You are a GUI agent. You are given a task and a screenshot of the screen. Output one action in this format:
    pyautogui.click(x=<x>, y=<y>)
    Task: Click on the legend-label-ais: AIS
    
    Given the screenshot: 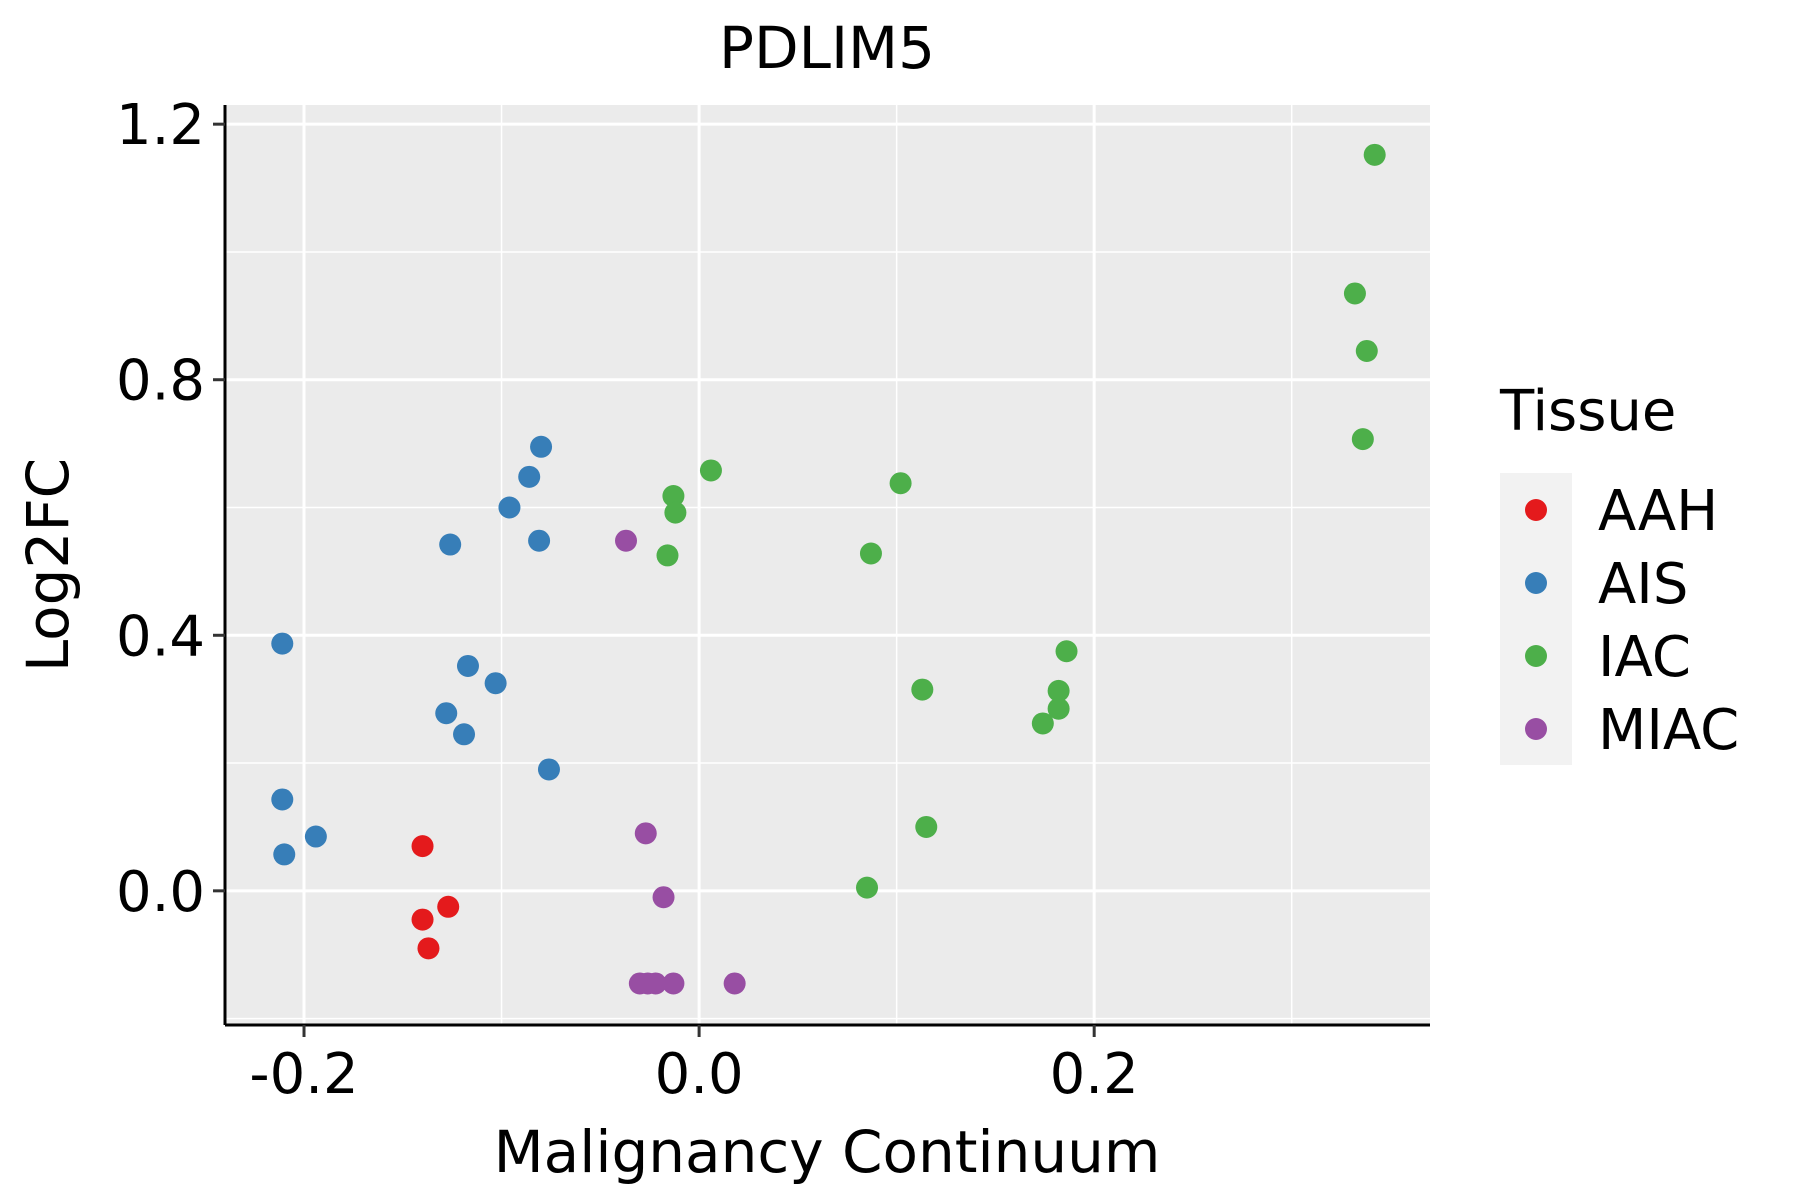 What is the action you would take?
    pyautogui.click(x=1643, y=584)
    